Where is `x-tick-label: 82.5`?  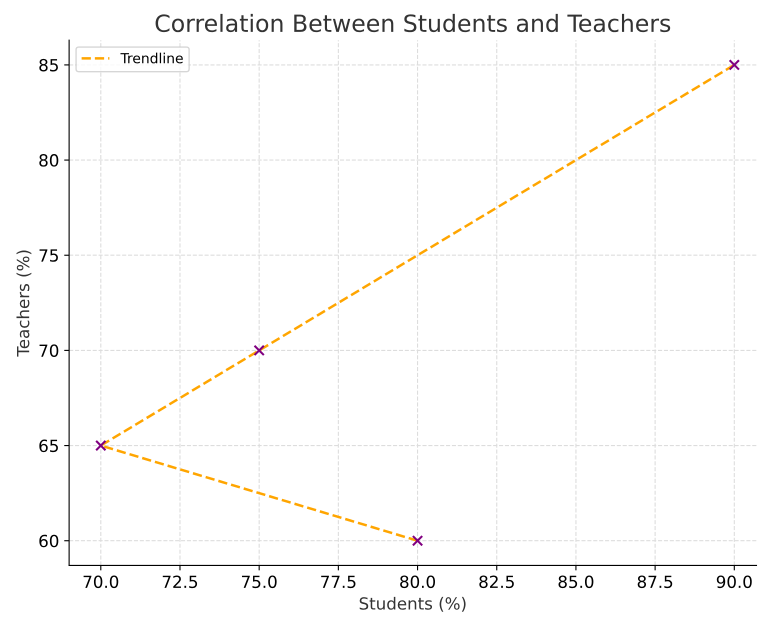
x-tick-label: 82.5 is located at coordinates (496, 581).